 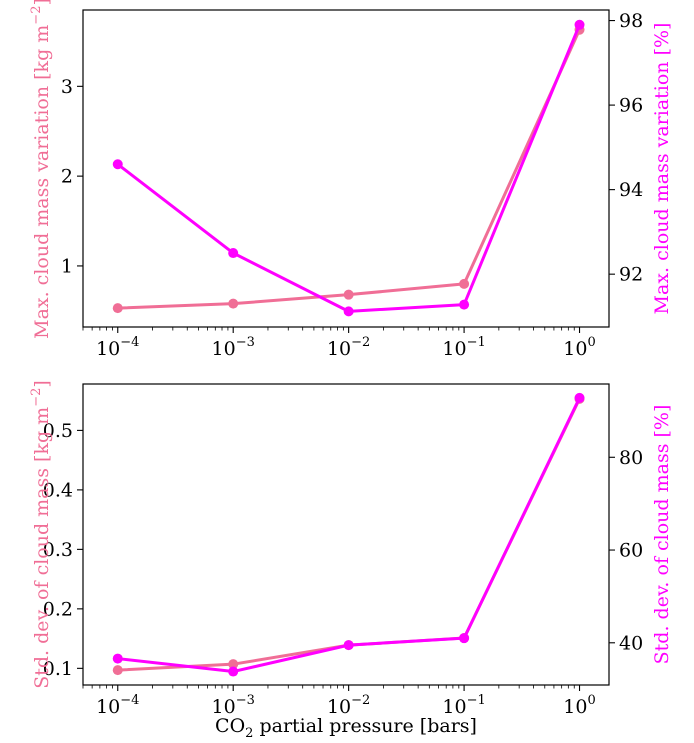 What do you see at coordinates (662, 169) in the screenshot?
I see `y-right-axis-label: Max. cloud mass variation [%]` at bounding box center [662, 169].